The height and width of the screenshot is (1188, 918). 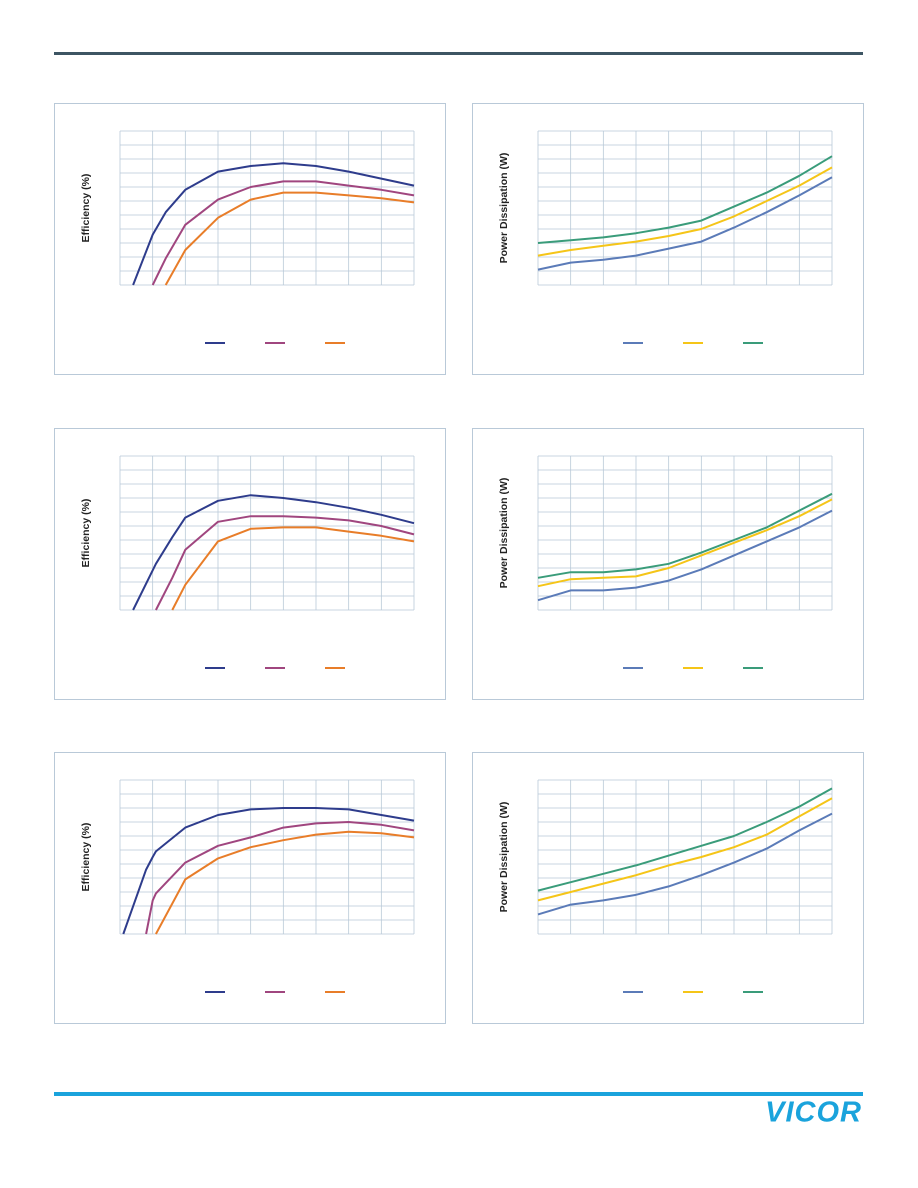 What do you see at coordinates (813, 1113) in the screenshot?
I see `logo: VICOR` at bounding box center [813, 1113].